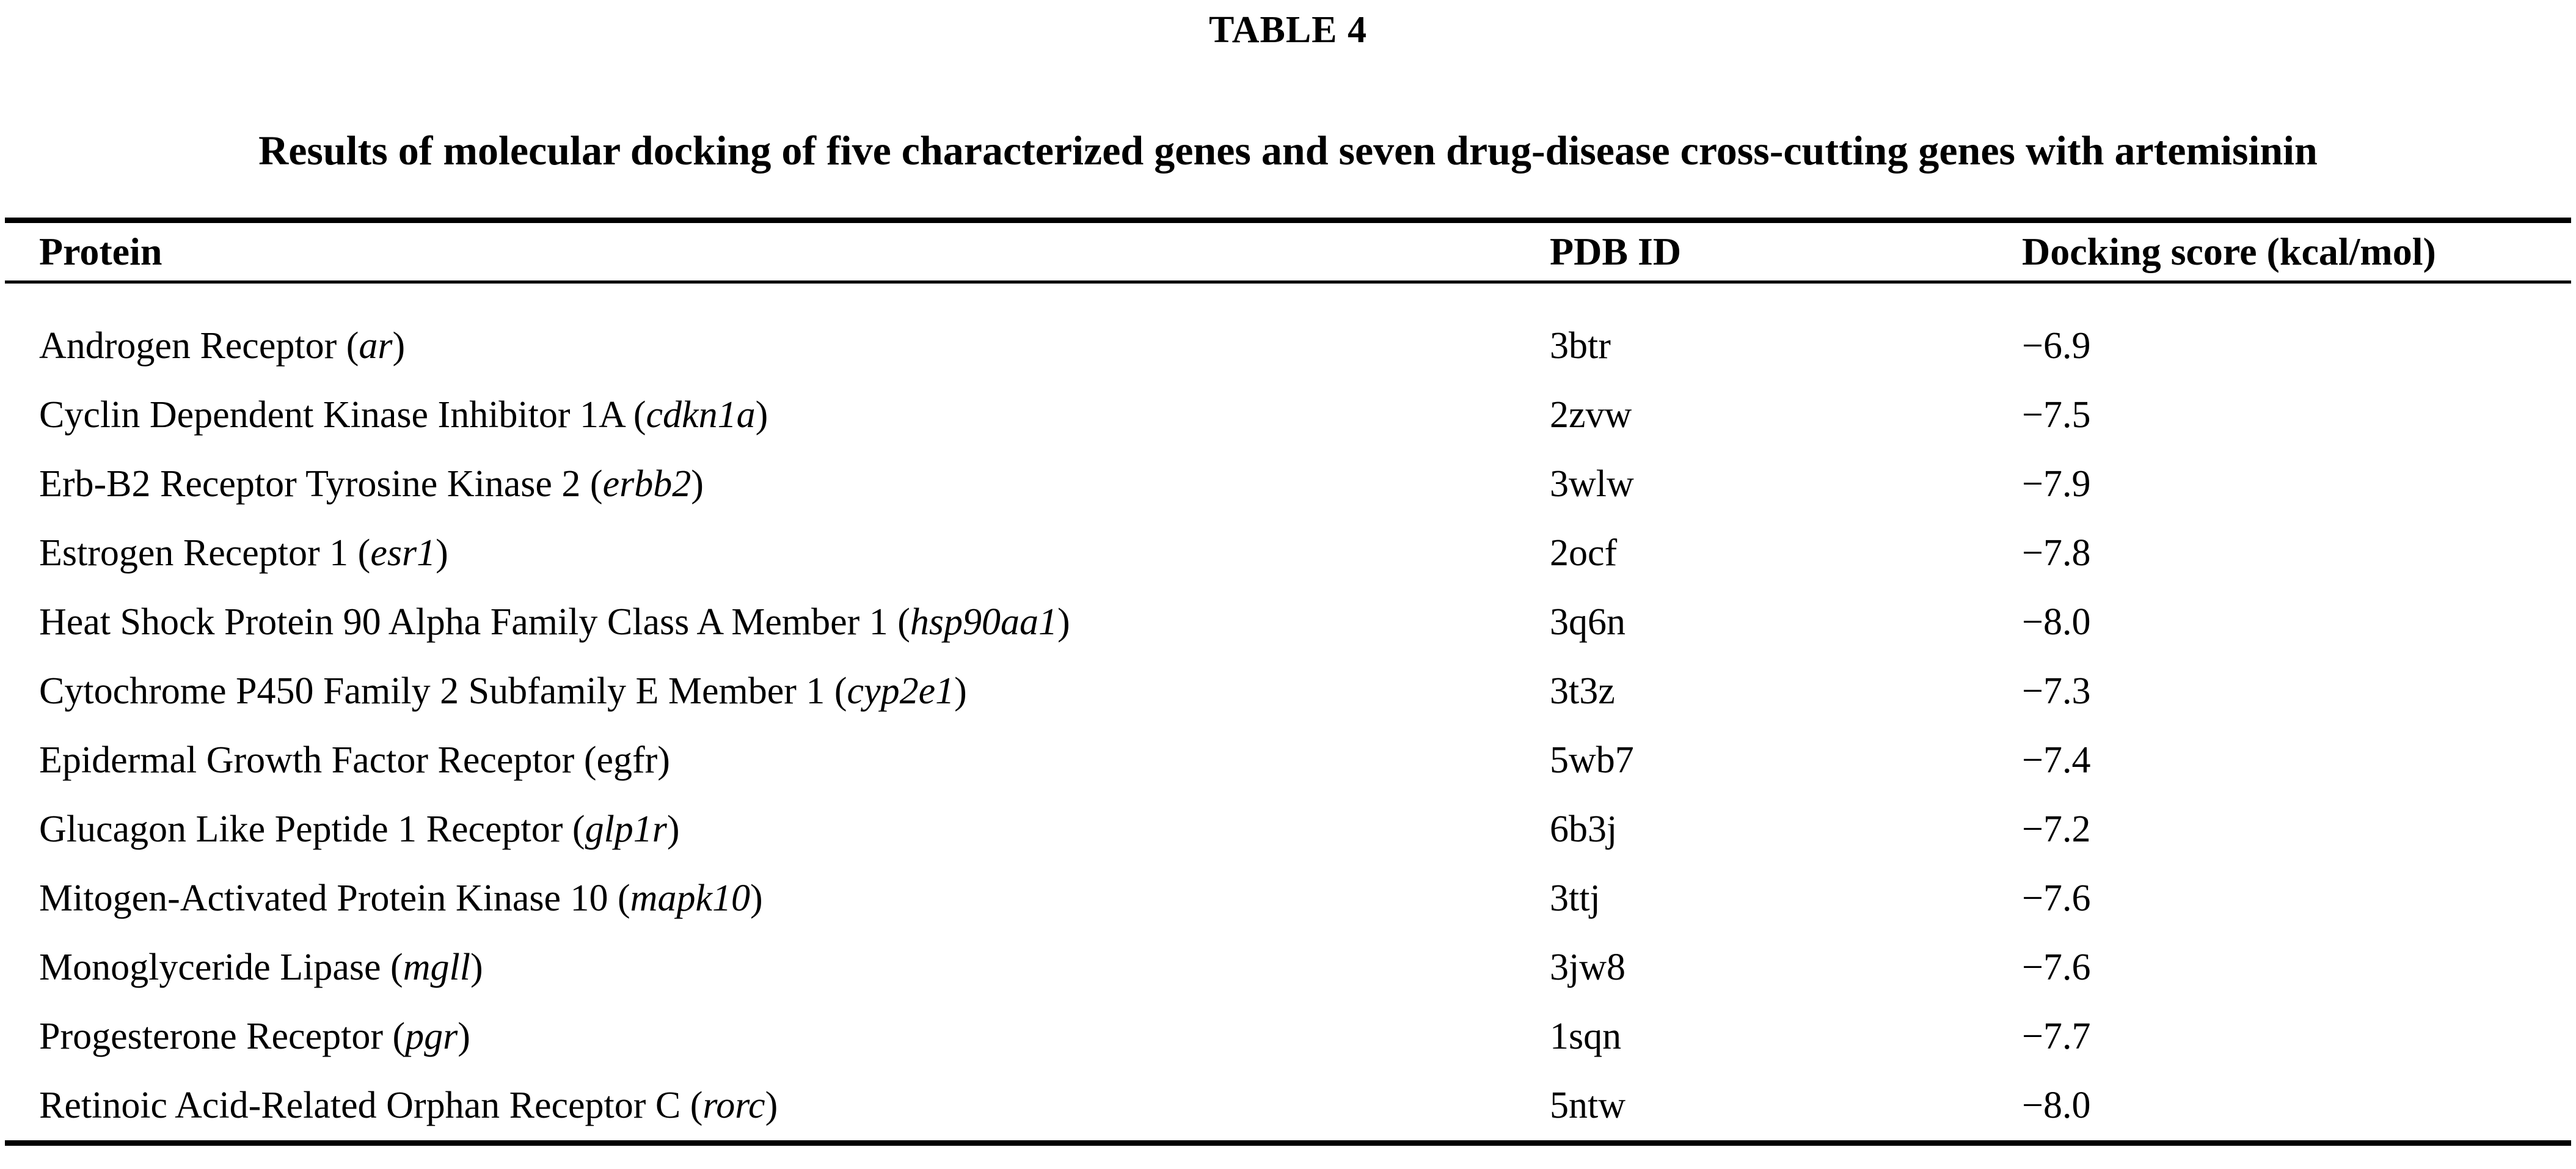  What do you see at coordinates (777, 967) in the screenshot?
I see `protein-cell: Monoglyceride Lipase (mgll)` at bounding box center [777, 967].